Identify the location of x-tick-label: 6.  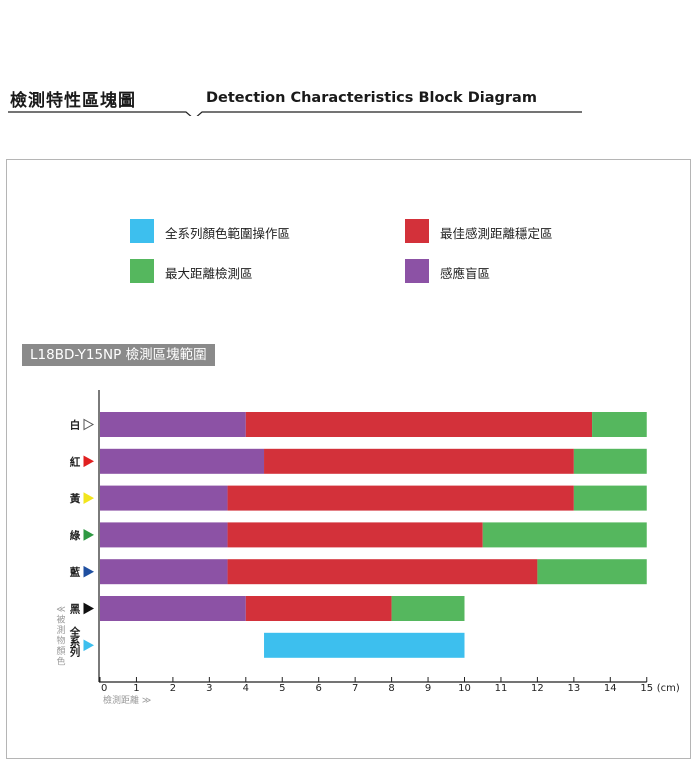
(319, 688).